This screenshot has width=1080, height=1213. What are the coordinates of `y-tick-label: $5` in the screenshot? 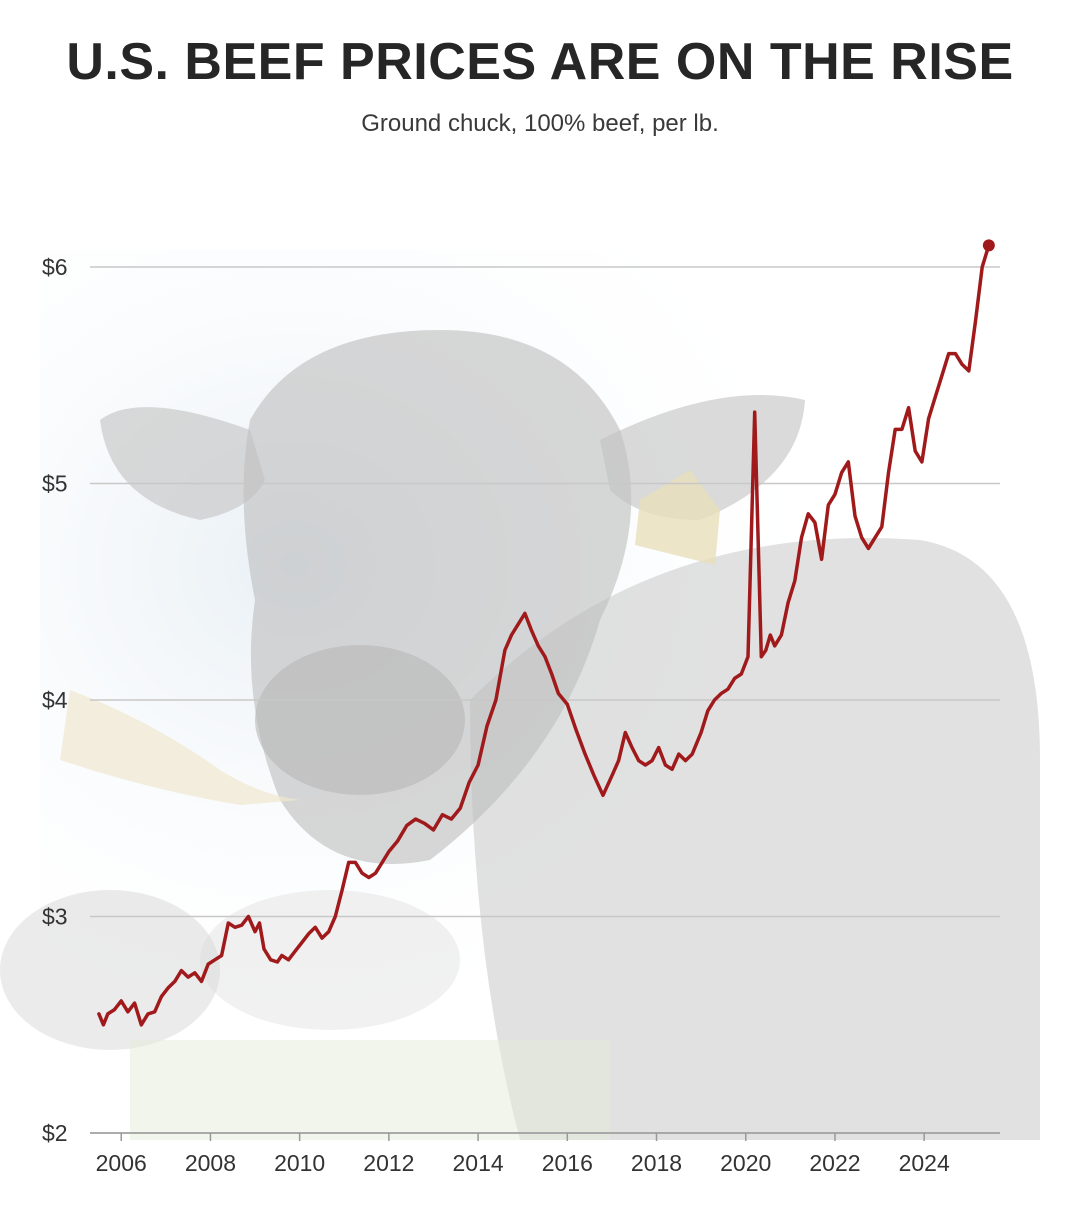 It's located at (55, 484).